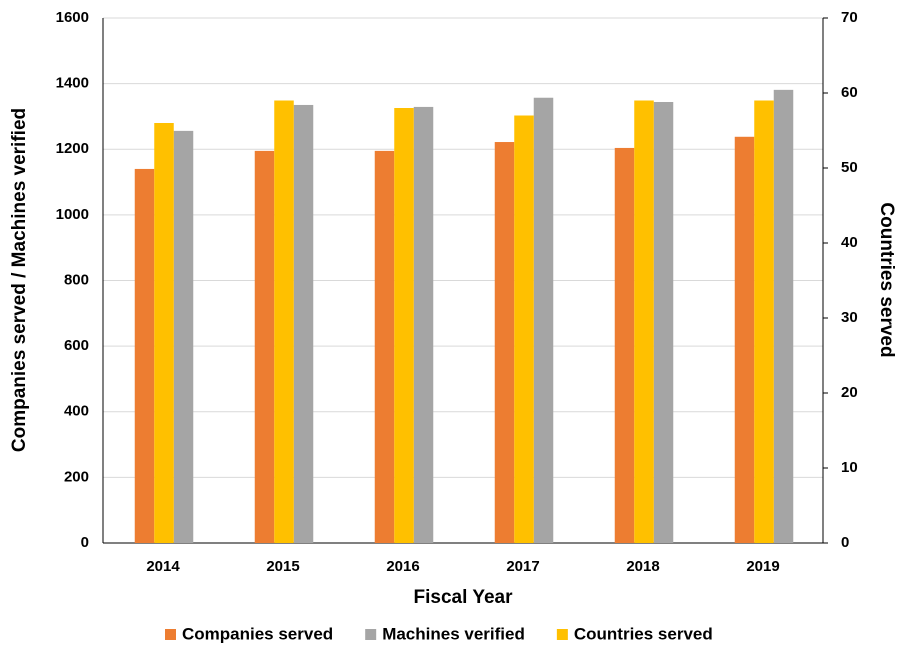 The width and height of the screenshot is (910, 660). Describe the element at coordinates (642, 566) in the screenshot. I see `x-tick-label: 2018` at that location.